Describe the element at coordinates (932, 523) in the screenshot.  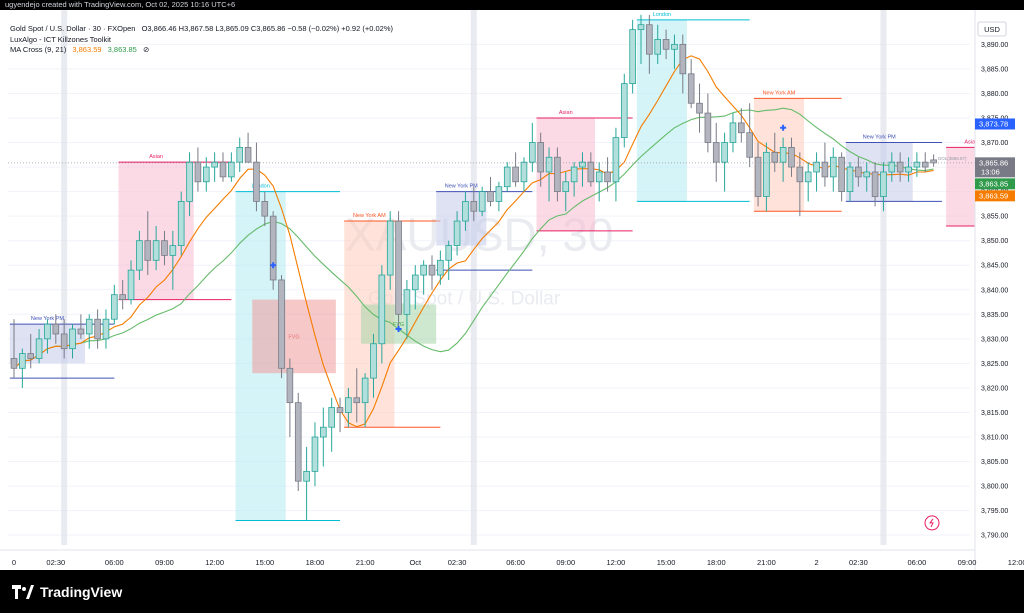
I see `lightning-alert-icon` at that location.